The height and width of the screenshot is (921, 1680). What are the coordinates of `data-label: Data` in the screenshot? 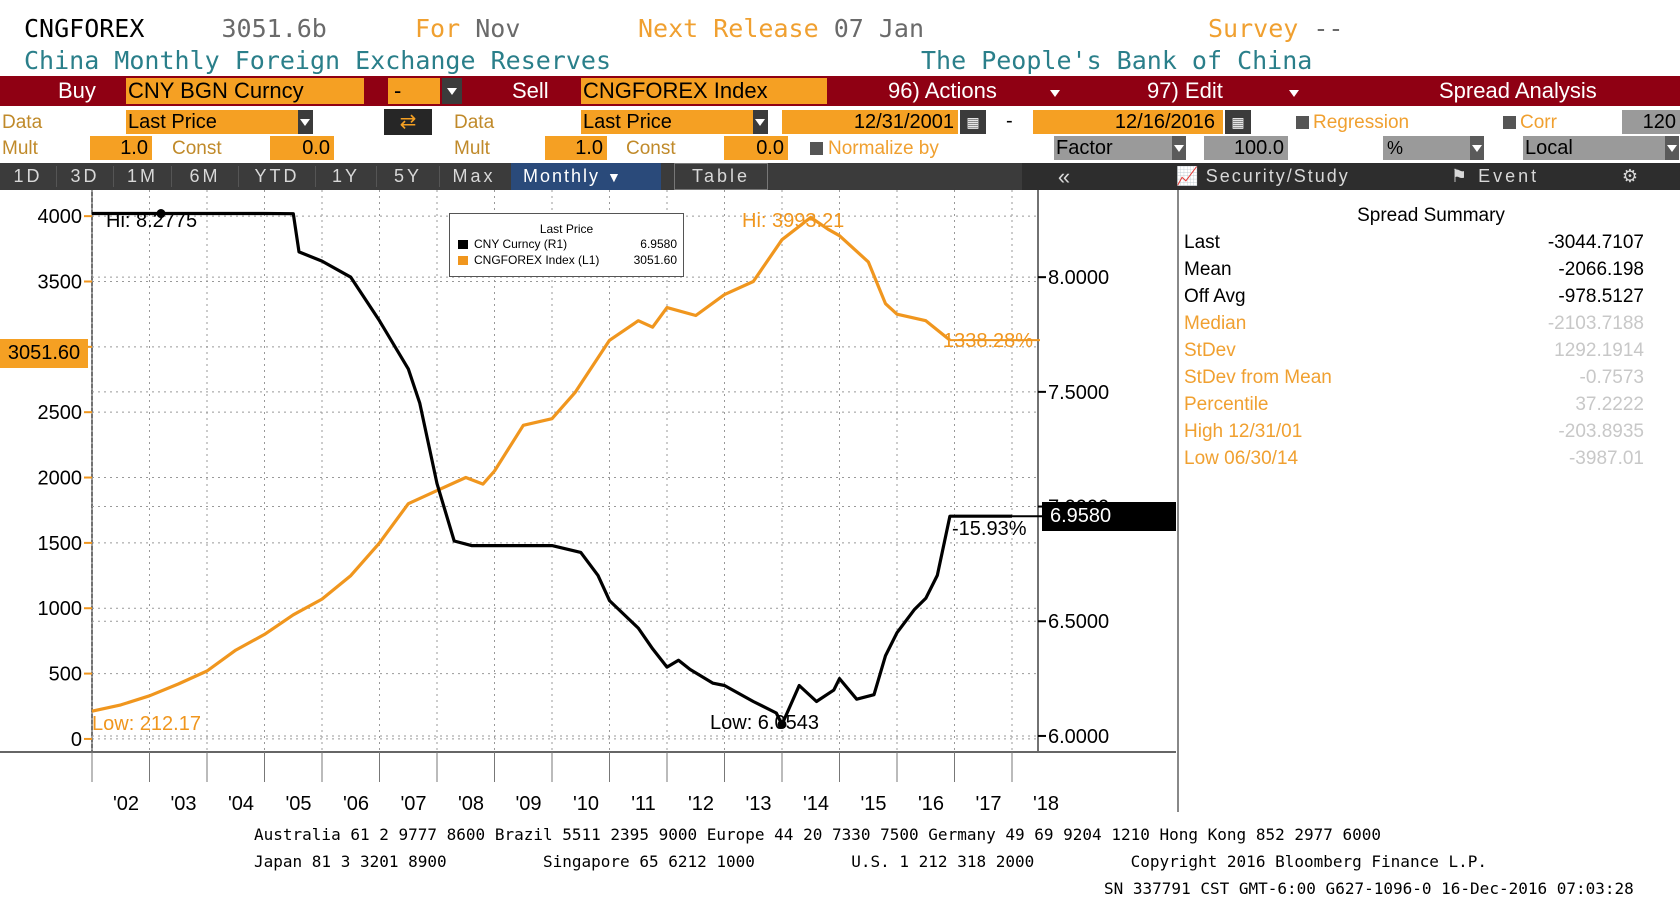 It's located at (22, 122).